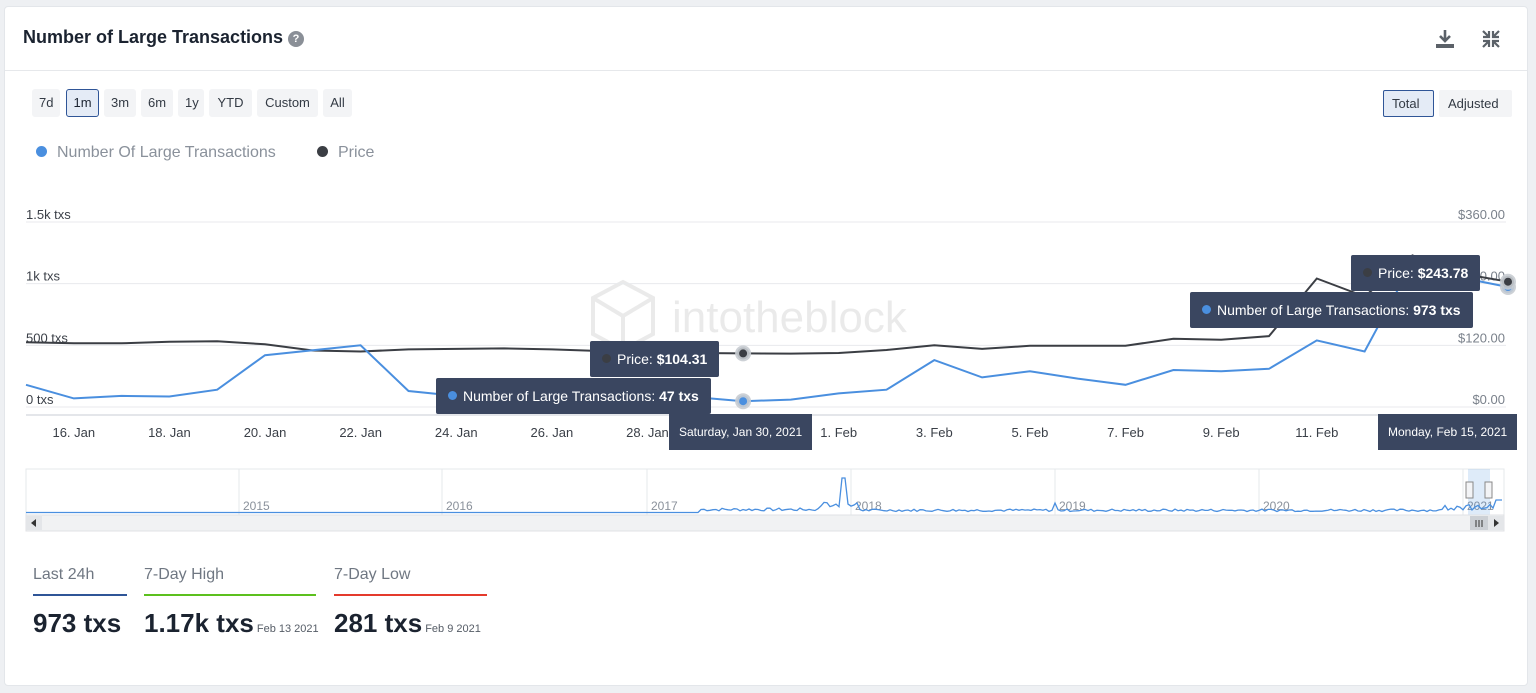  I want to click on range-all-button: All, so click(337, 103).